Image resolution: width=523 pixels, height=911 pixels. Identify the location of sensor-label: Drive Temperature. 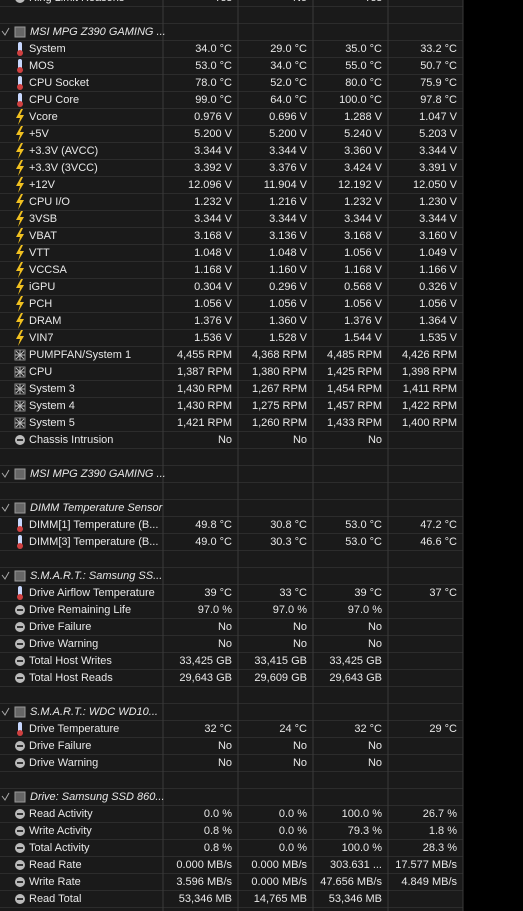
(74, 729).